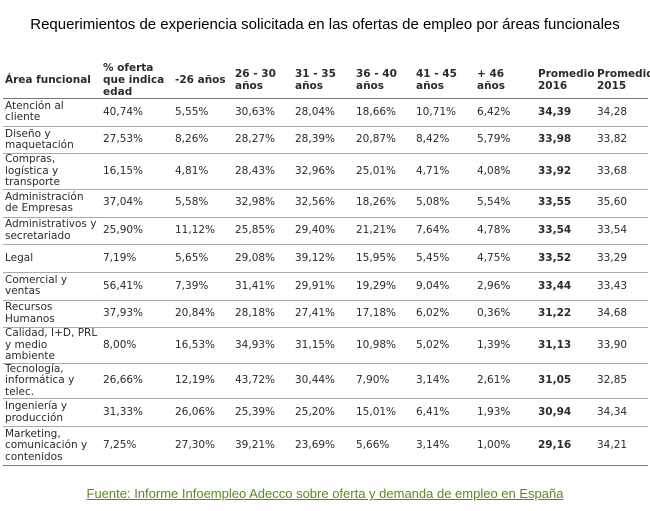 Image resolution: width=650 pixels, height=511 pixels. Describe the element at coordinates (444, 203) in the screenshot. I see `cell-41-45: 5,08%` at that location.